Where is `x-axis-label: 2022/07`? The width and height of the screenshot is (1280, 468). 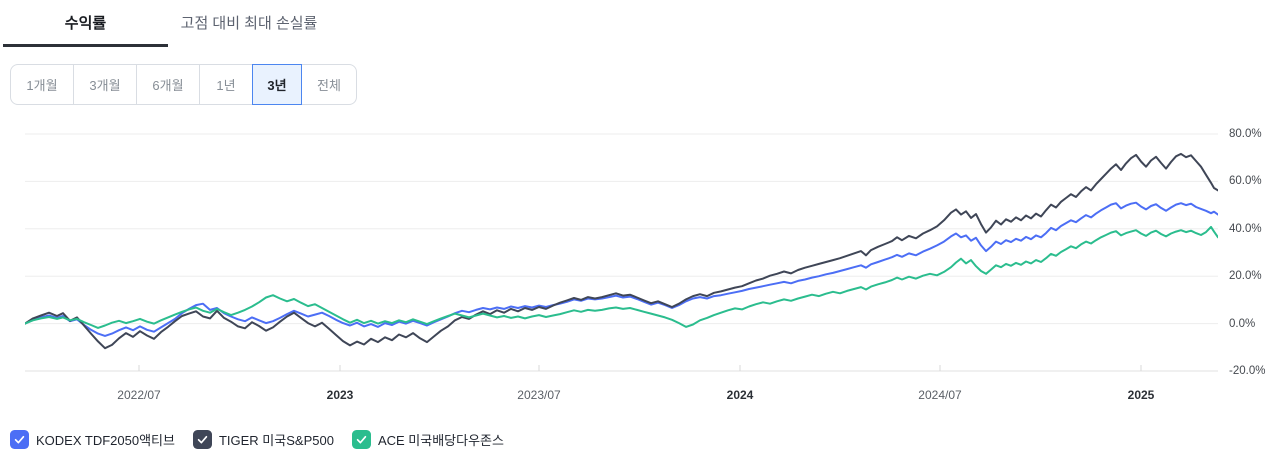 x-axis-label: 2022/07 is located at coordinates (139, 395).